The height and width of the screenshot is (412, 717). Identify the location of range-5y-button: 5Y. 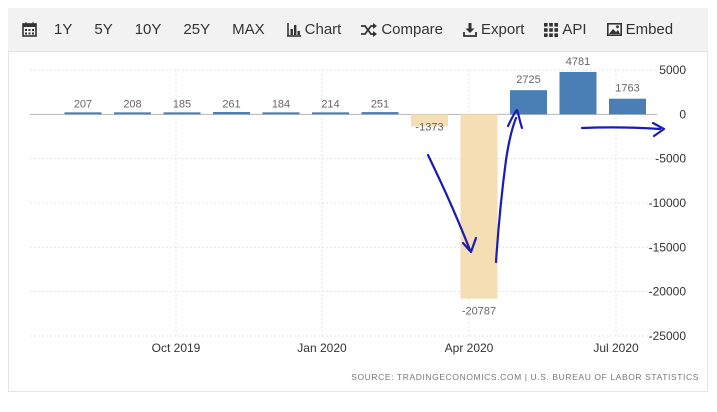
(103, 29).